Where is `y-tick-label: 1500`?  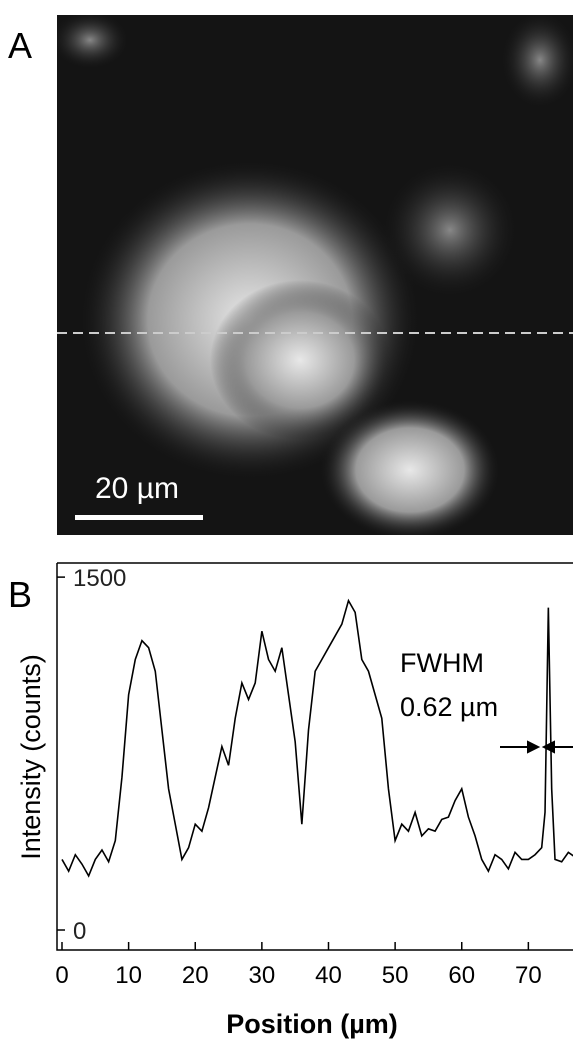
y-tick-label: 1500 is located at coordinates (99, 578).